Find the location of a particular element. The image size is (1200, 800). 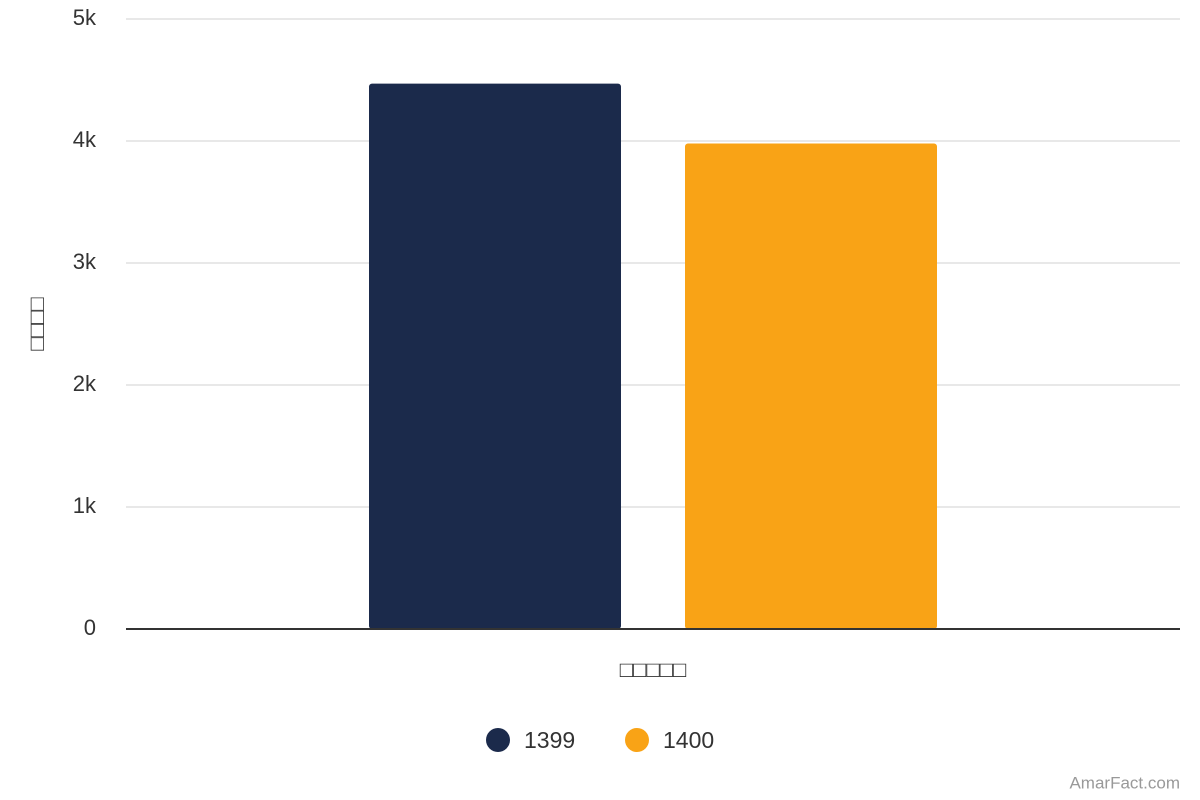

credit: AmarFact.com is located at coordinates (1124, 782).